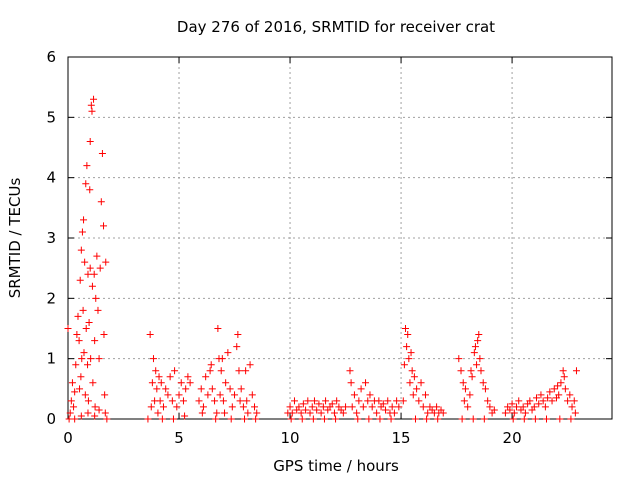  I want to click on y-tick-label: 4, so click(51, 178).